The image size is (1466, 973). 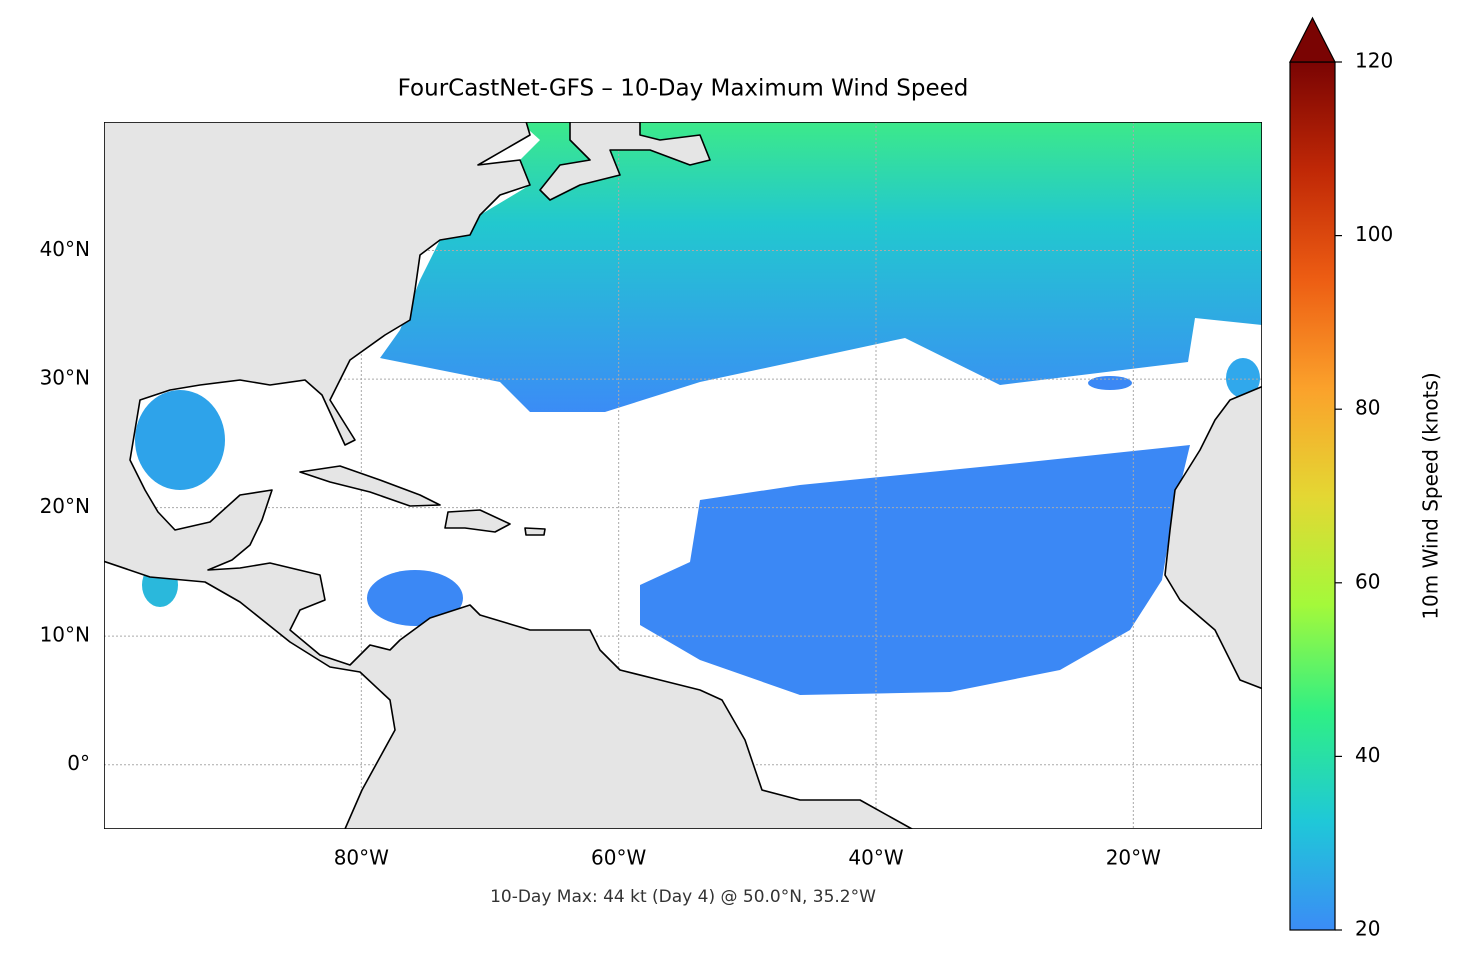 I want to click on colorbar-label: 10m Wind Speed (knots), so click(x=1431, y=495).